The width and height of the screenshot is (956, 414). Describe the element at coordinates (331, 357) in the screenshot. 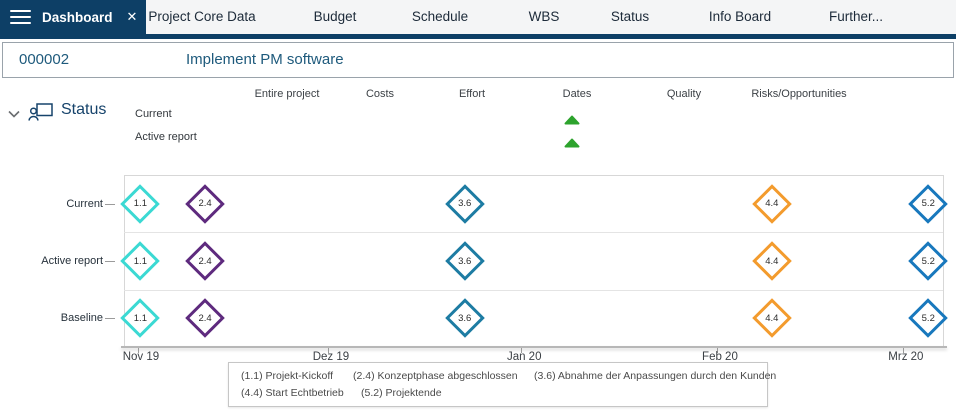

I see `x-axis-label: Dez 19` at that location.